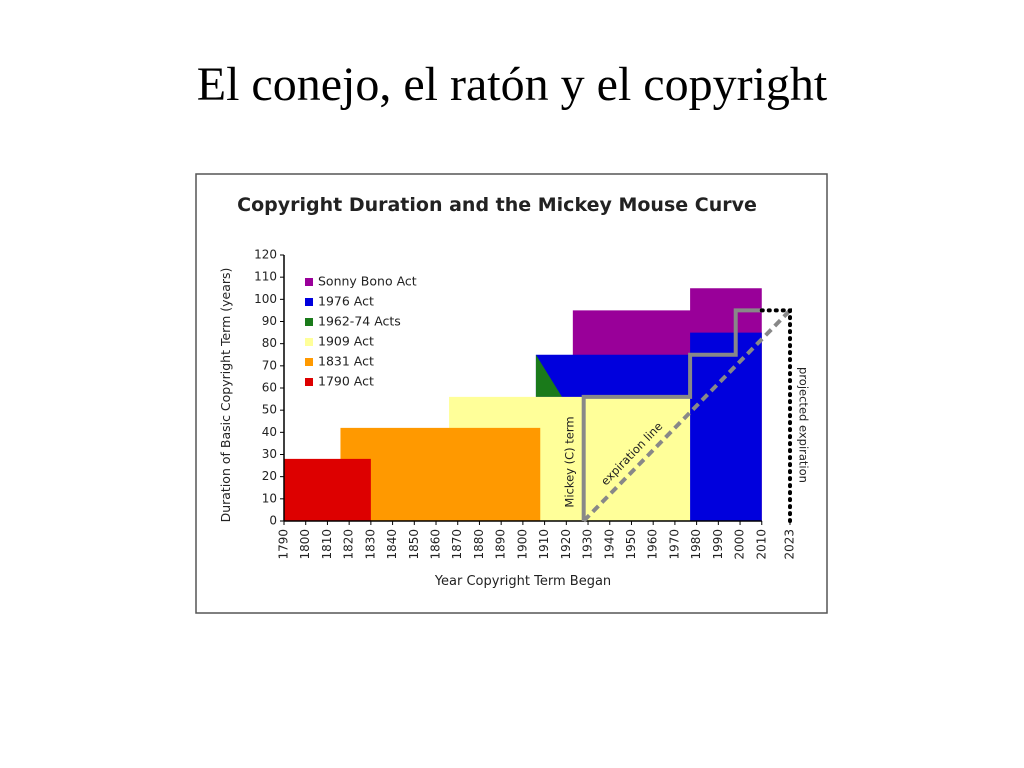 This screenshot has width=1024, height=768. Describe the element at coordinates (804, 425) in the screenshot. I see `line-annotation: projected expiration` at that location.